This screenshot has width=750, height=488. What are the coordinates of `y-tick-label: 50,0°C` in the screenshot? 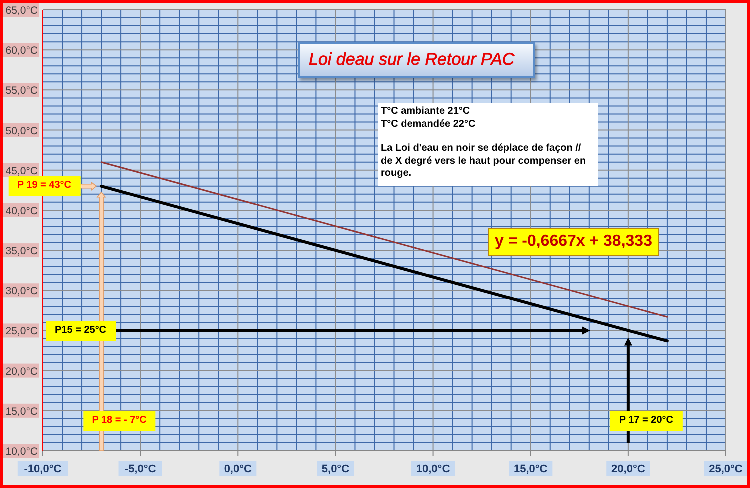 It's located at (22, 131).